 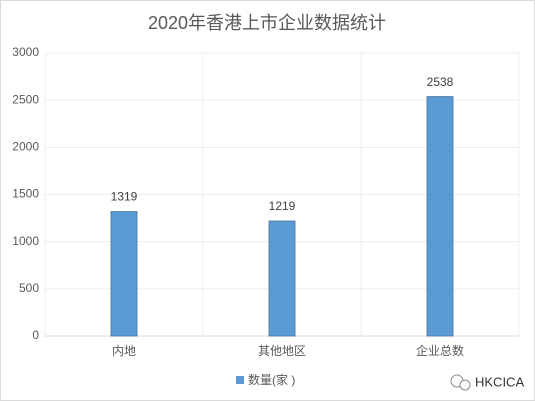 I want to click on data-label: 1219, so click(x=282, y=206).